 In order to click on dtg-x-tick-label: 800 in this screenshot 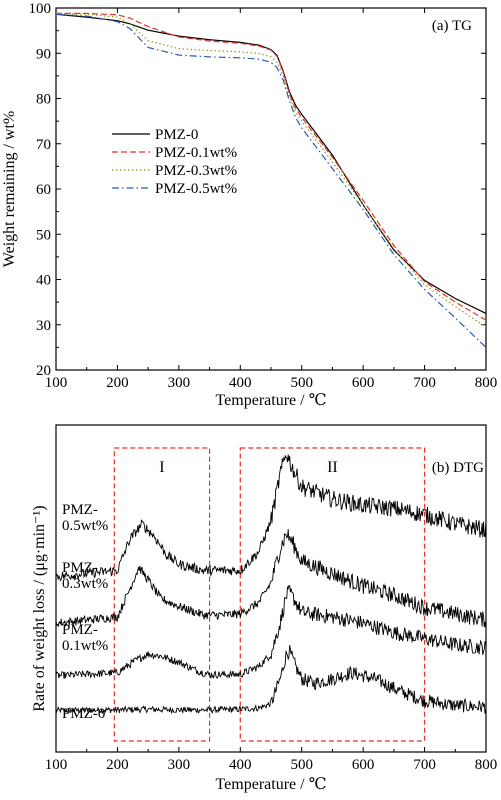, I will do `click(486, 765)`.